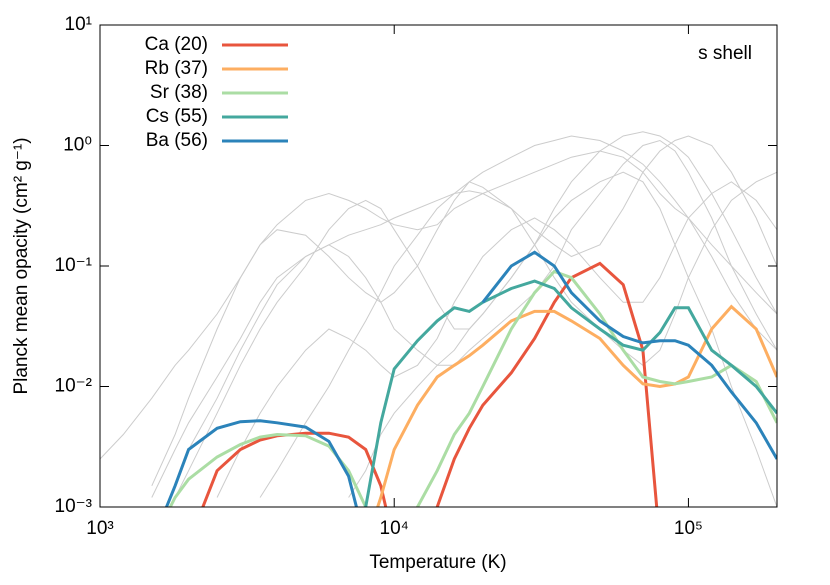 The width and height of the screenshot is (830, 585). I want to click on y-tick-label: 10¹, so click(78, 24).